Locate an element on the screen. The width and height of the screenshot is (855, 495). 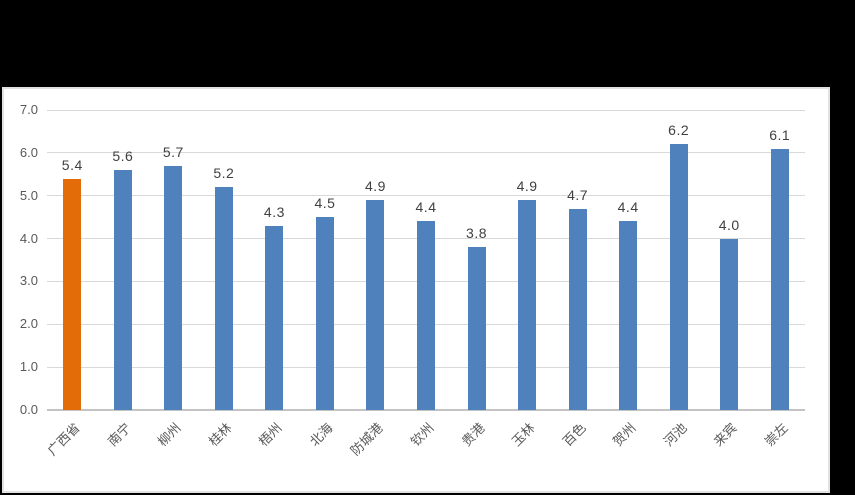
x-axis-tick-label: 玉林 is located at coordinates (523, 435).